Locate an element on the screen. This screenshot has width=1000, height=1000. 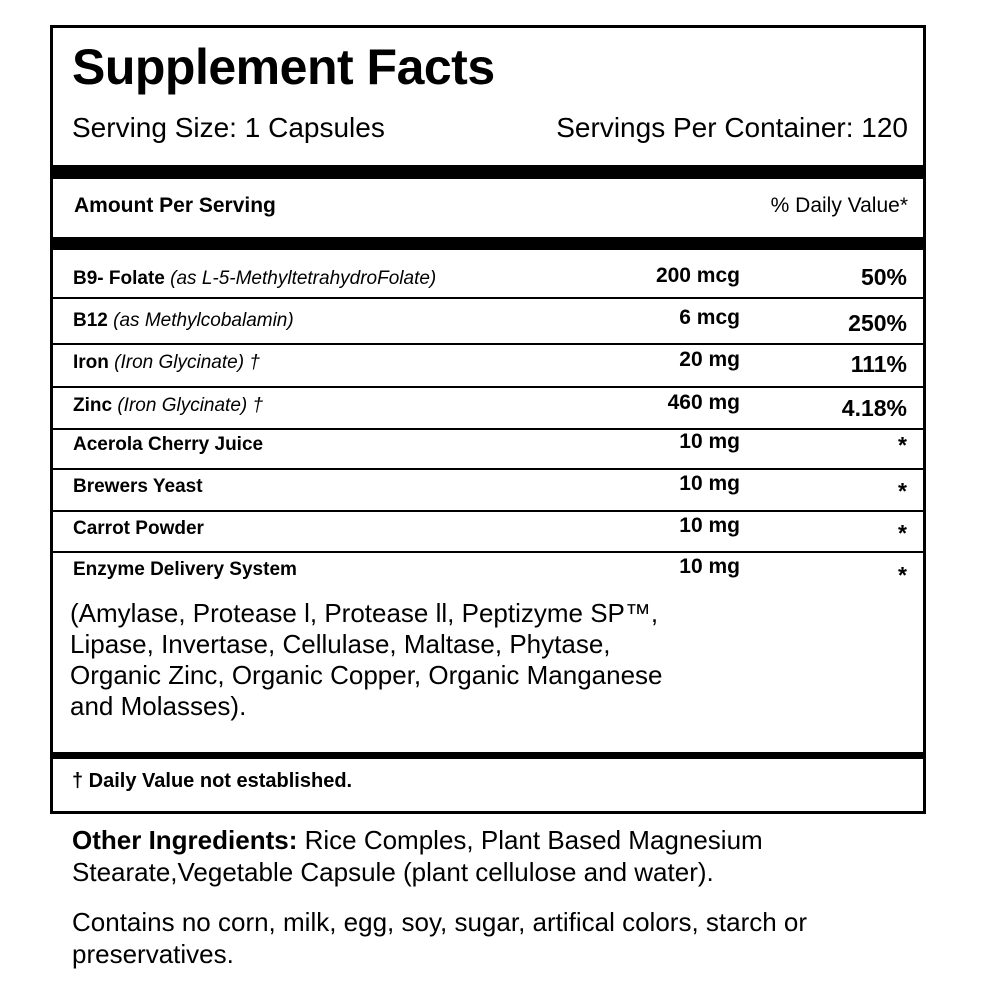
nutrient-name: Iron (Iron Glycinate) † is located at coordinates (166, 363).